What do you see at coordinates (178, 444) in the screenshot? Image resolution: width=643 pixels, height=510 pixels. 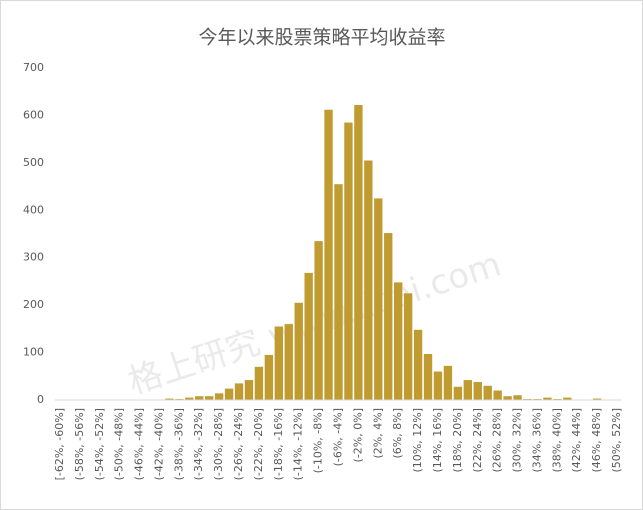 I see `x-tick-label: (-38%, -36%]` at bounding box center [178, 444].